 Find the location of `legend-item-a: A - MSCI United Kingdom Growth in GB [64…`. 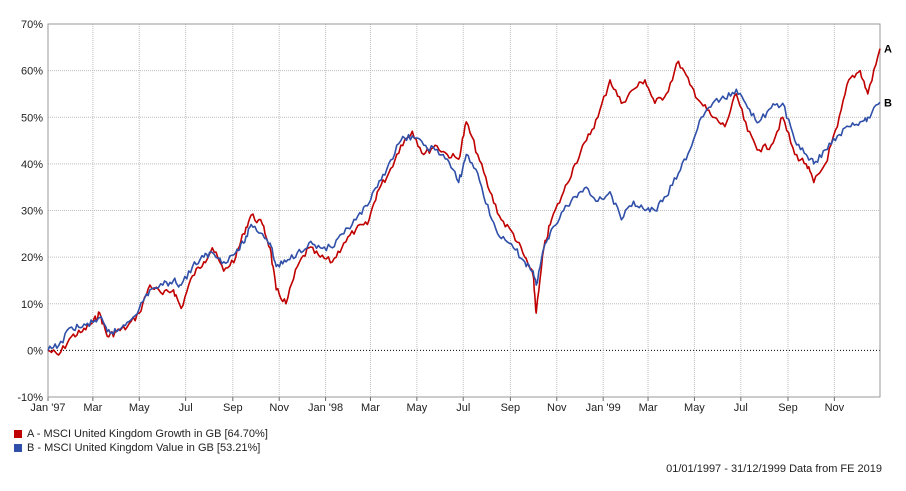

legend-item-a: A - MSCI United Kingdom Growth in GB [64… is located at coordinates (141, 434).